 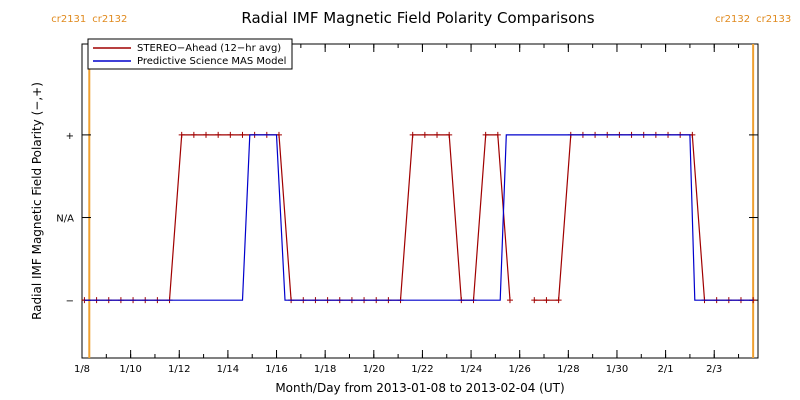 What do you see at coordinates (211, 61) in the screenshot?
I see `legend-label-mas: Predictive Science MAS Model` at bounding box center [211, 61].